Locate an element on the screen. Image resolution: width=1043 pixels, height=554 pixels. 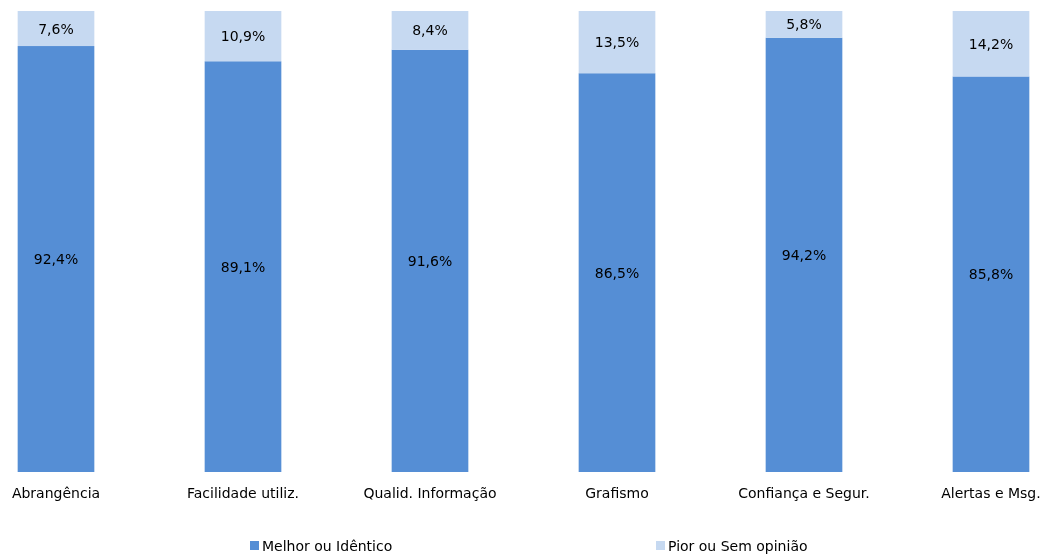
legend-label: Melhor ou Idêntico is located at coordinates (327, 546).